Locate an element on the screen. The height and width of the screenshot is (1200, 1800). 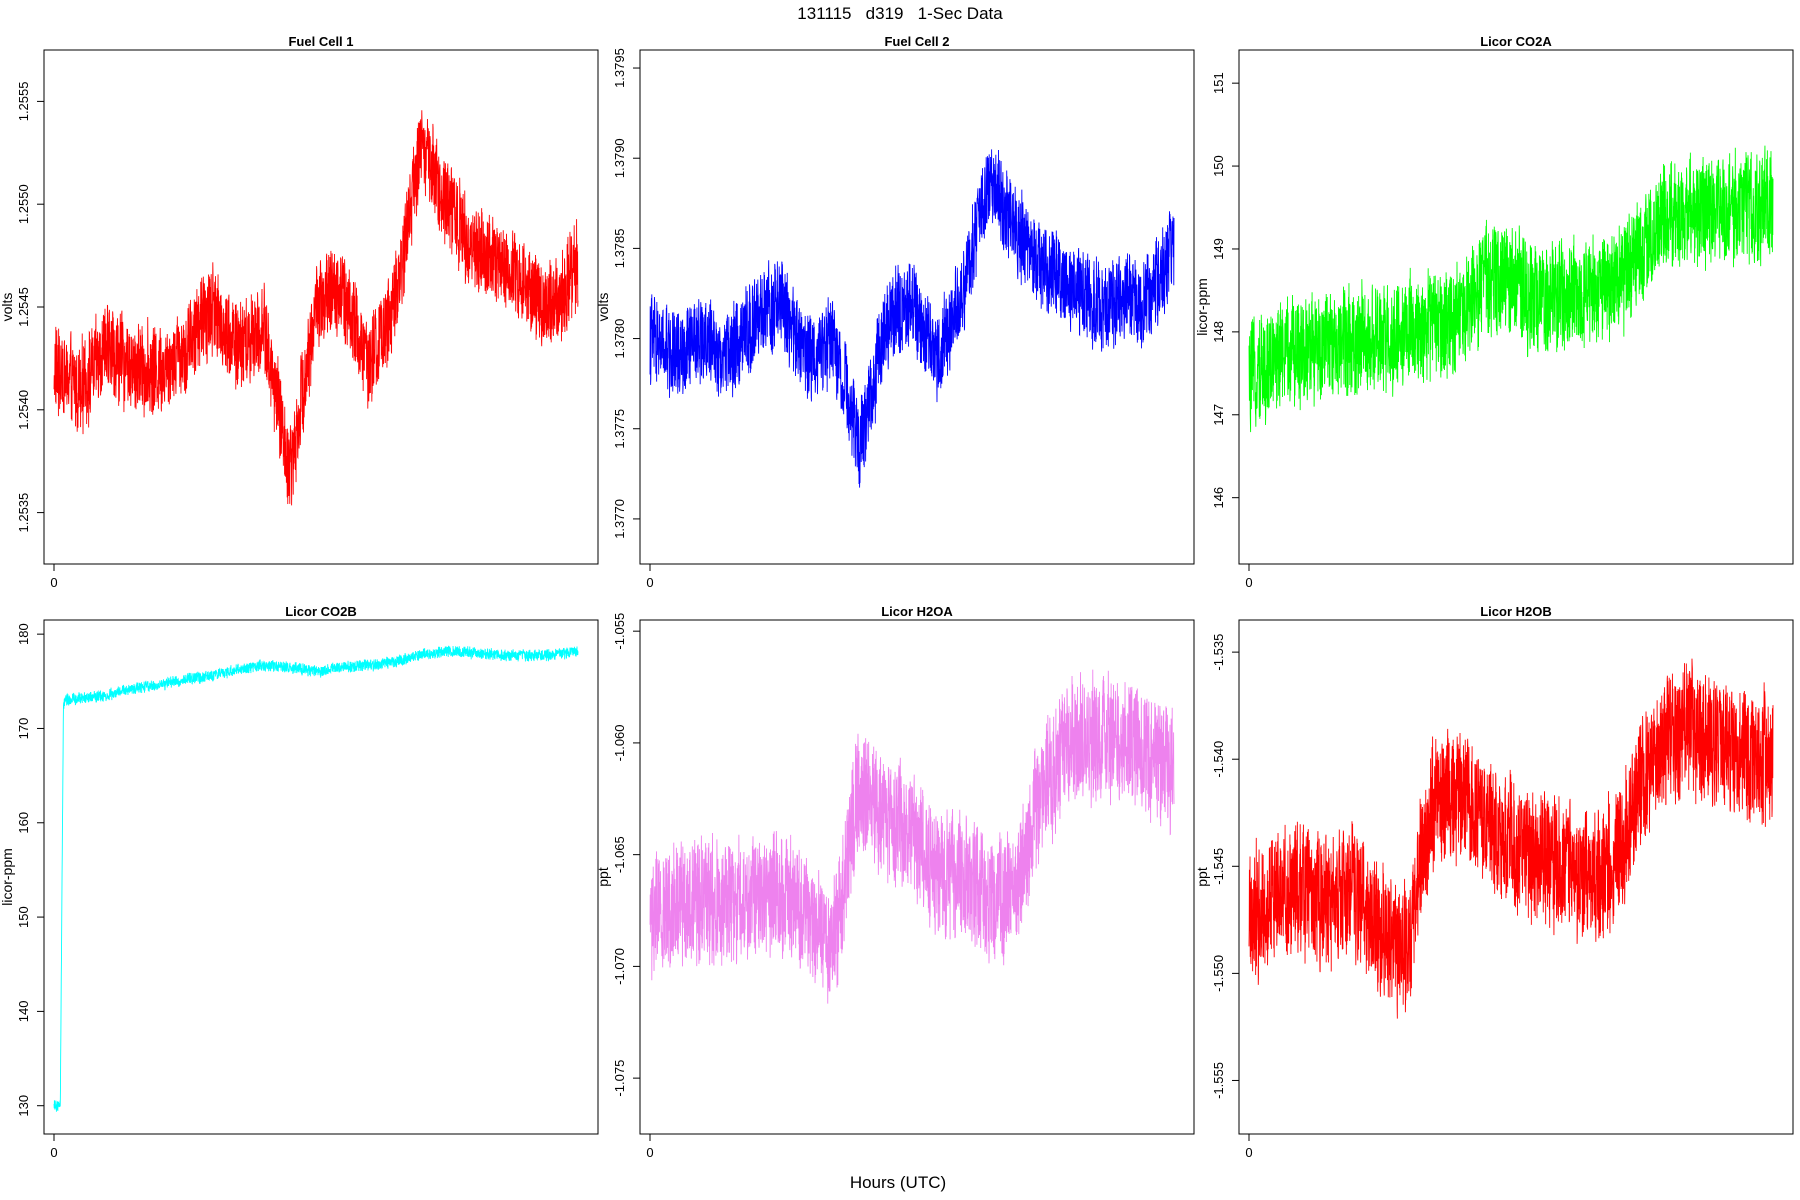
y-tick-label: 1.3785 is located at coordinates (619, 249).